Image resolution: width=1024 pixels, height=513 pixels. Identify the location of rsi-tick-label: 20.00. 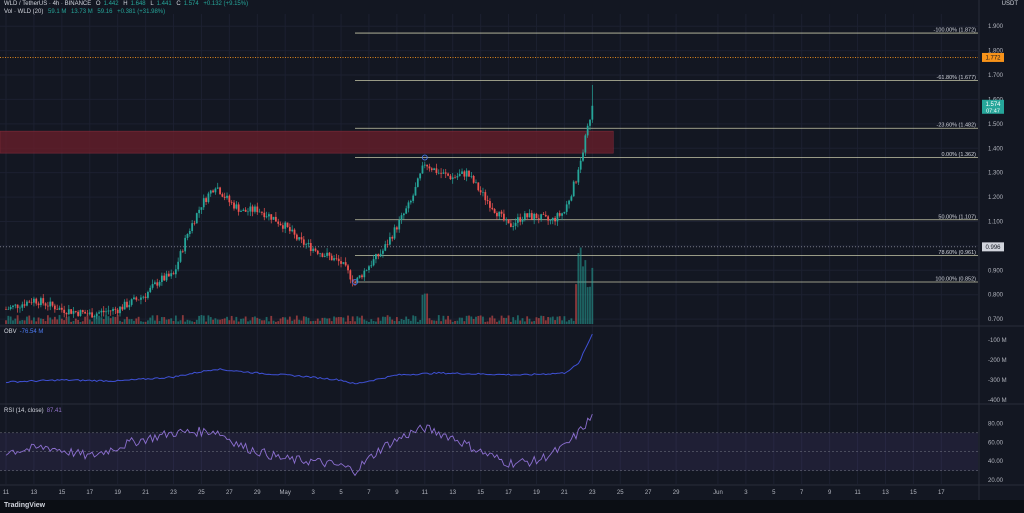
(996, 481).